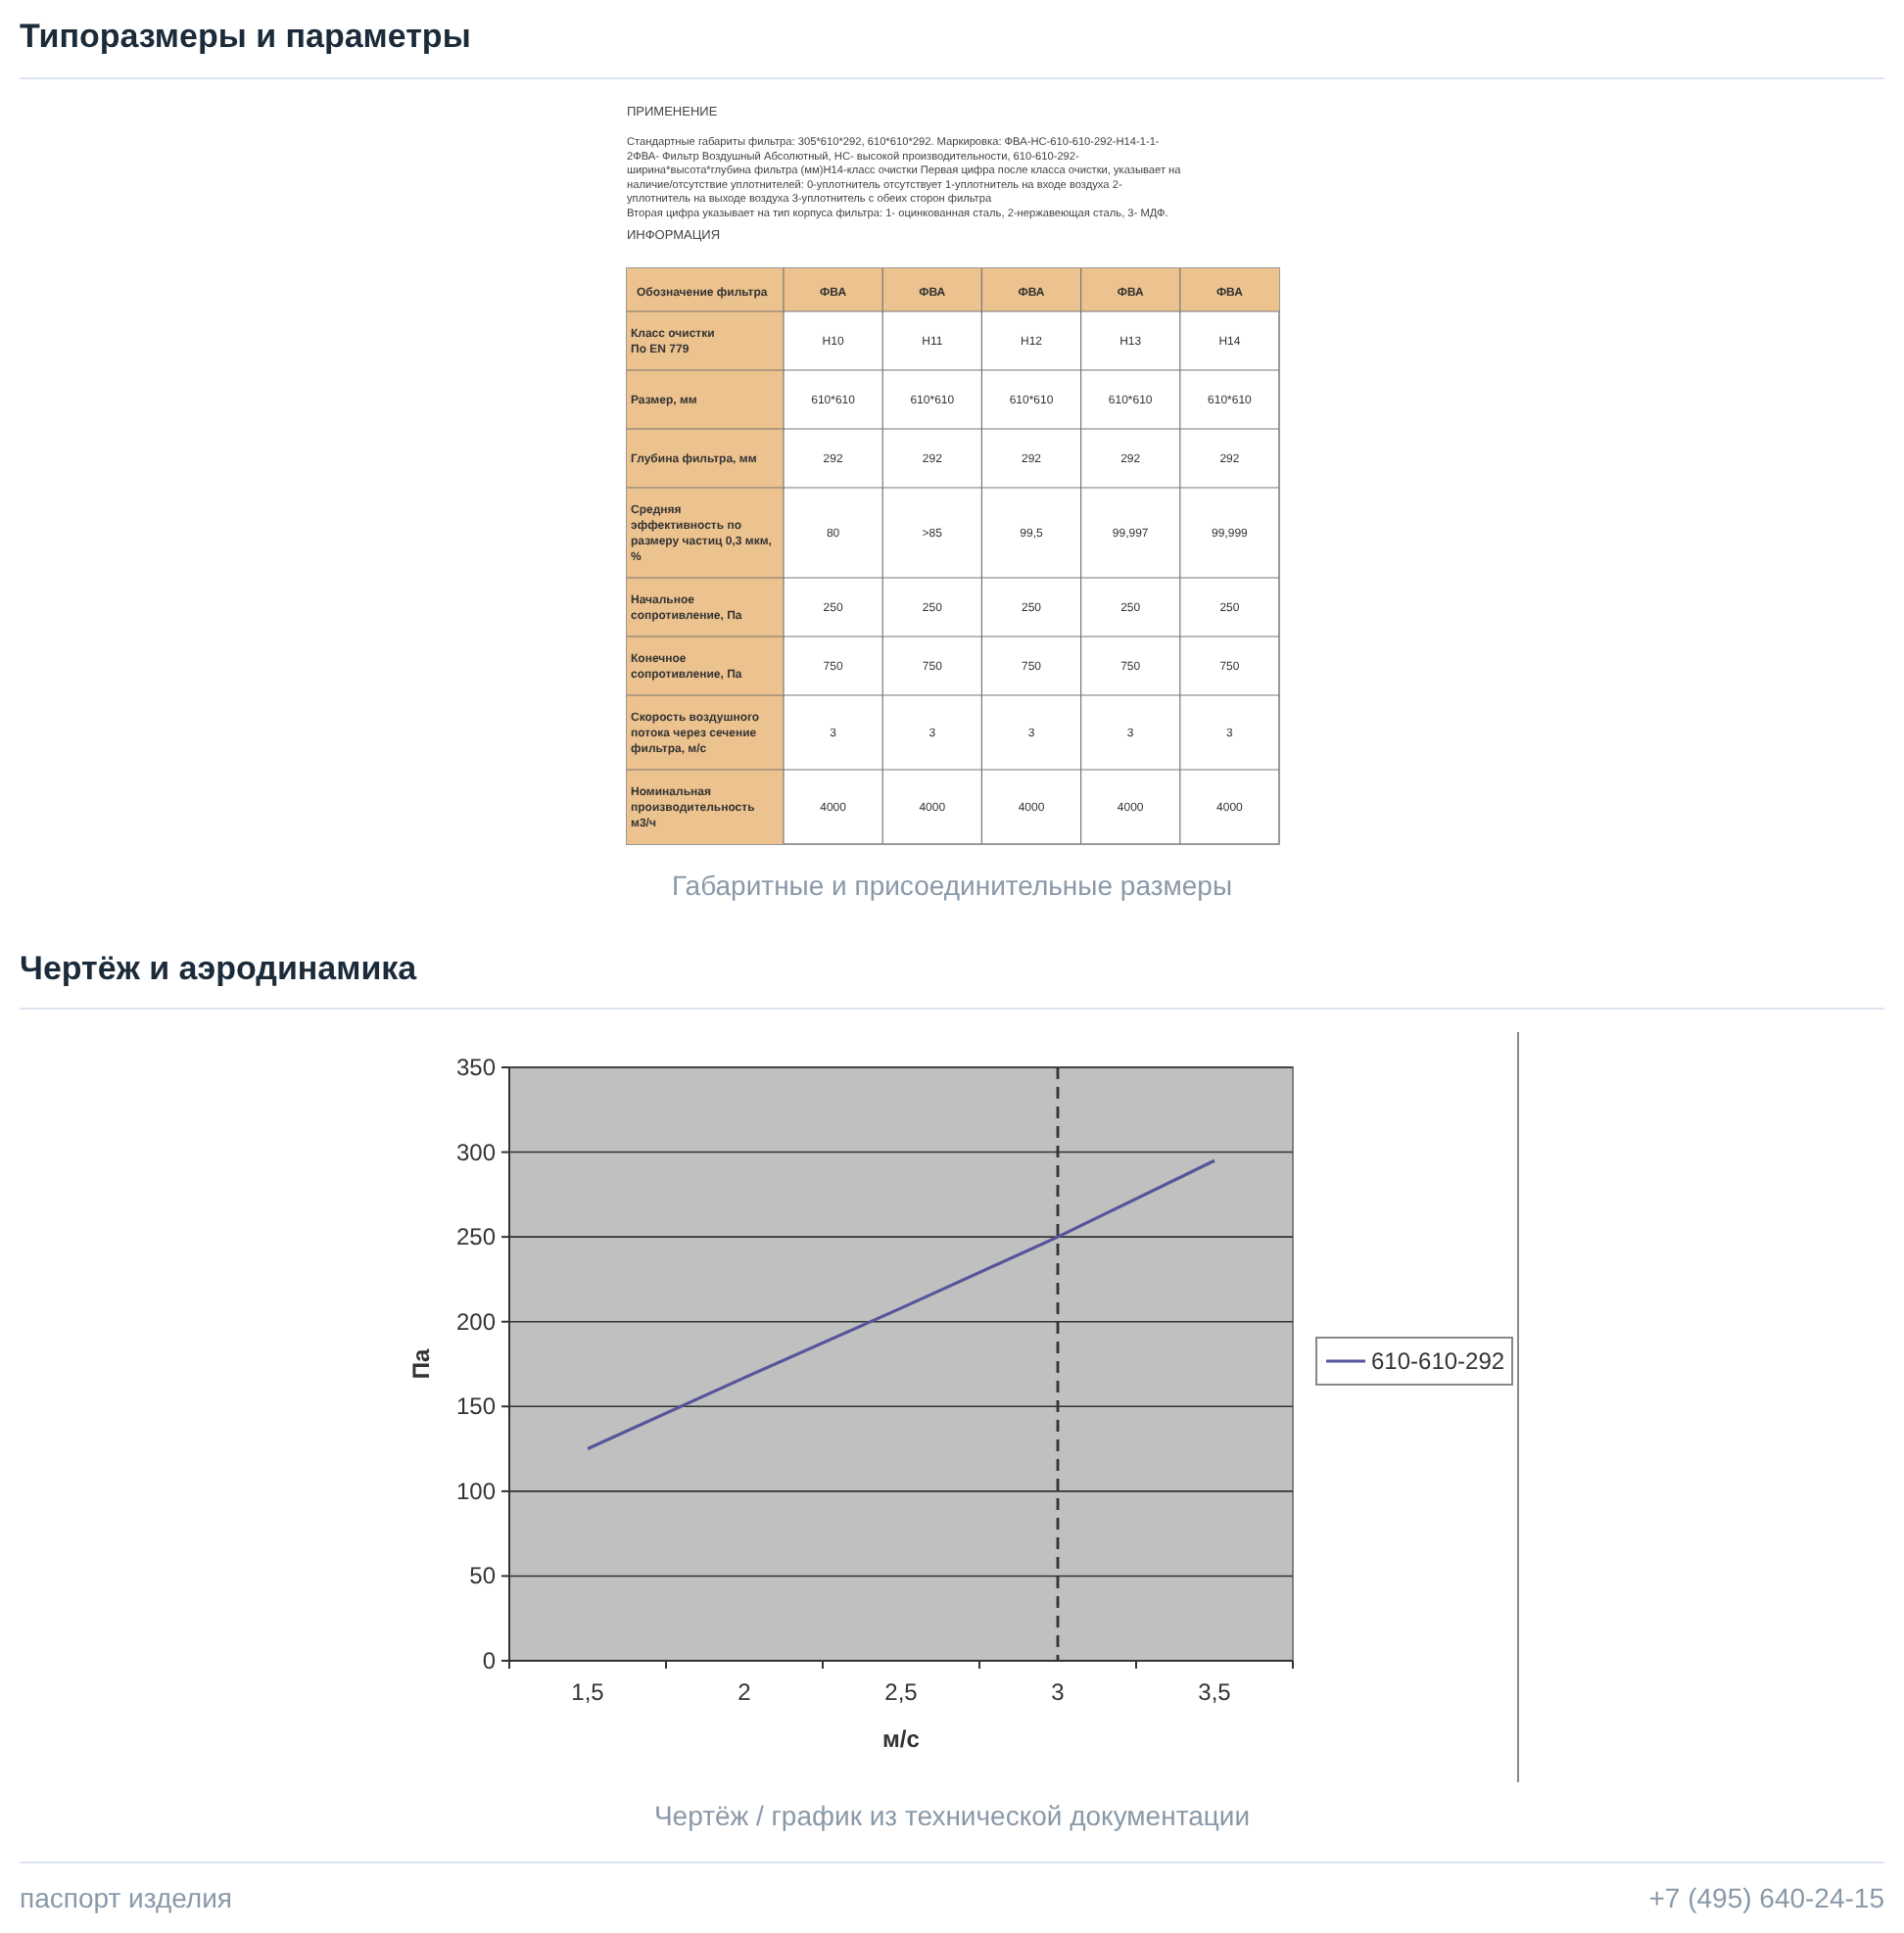 This screenshot has width=1904, height=1933. I want to click on text: +7 (495) 640-24-15, so click(1766, 1897).